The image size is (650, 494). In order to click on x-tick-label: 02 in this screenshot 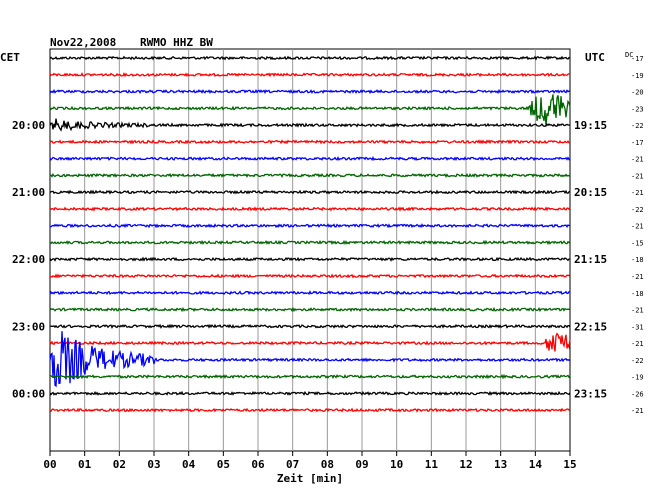, I will do `click(119, 464)`.